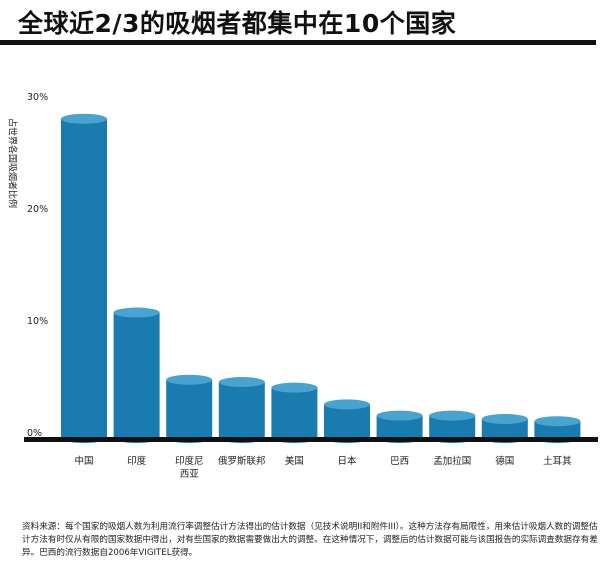 The width and height of the screenshot is (608, 578). Describe the element at coordinates (34, 433) in the screenshot. I see `y-tick-label: 0%` at that location.